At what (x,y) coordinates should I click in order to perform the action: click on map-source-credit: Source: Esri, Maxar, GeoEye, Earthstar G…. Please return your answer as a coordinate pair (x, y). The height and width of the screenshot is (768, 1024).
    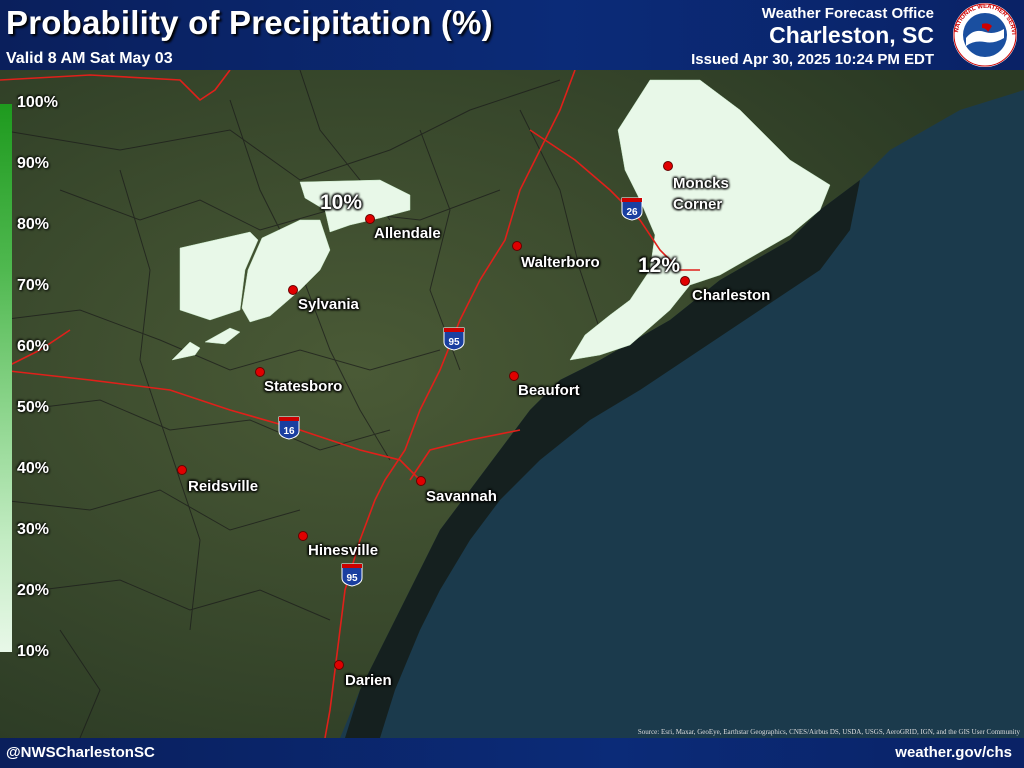
    Looking at the image, I should click on (828, 732).